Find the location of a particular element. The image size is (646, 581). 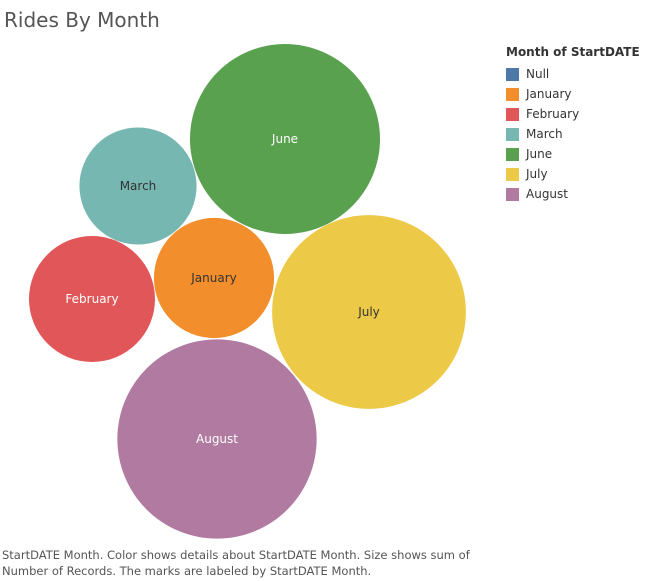

legend-item-august: August is located at coordinates (573, 194).